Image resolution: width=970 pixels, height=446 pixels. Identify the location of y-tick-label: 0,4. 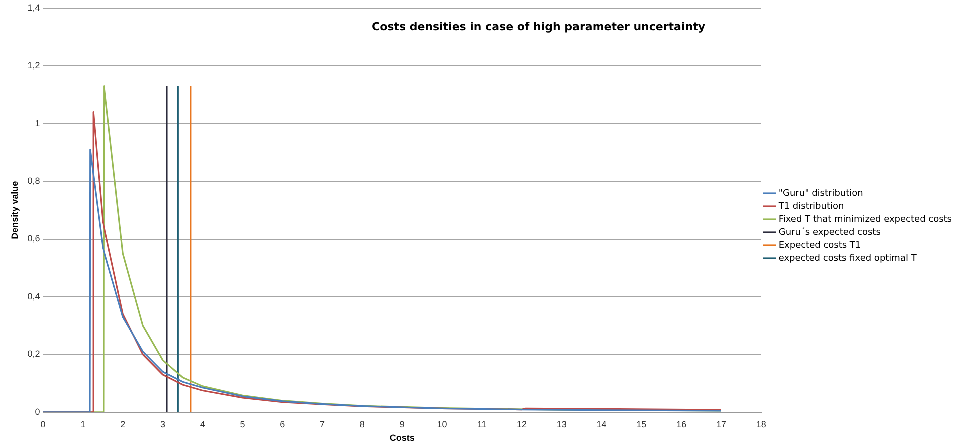
(34, 296).